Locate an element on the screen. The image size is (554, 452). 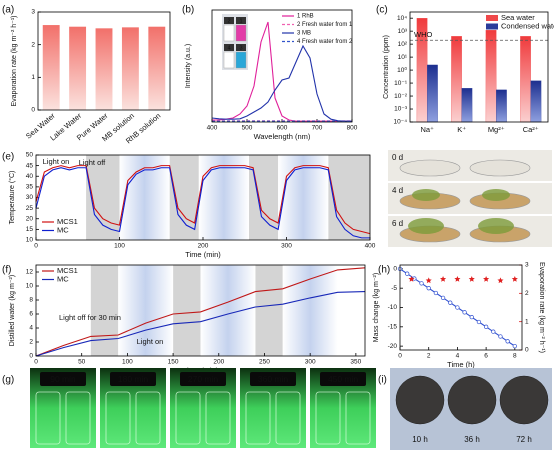
legend-label: Sea water is located at coordinates (518, 17).